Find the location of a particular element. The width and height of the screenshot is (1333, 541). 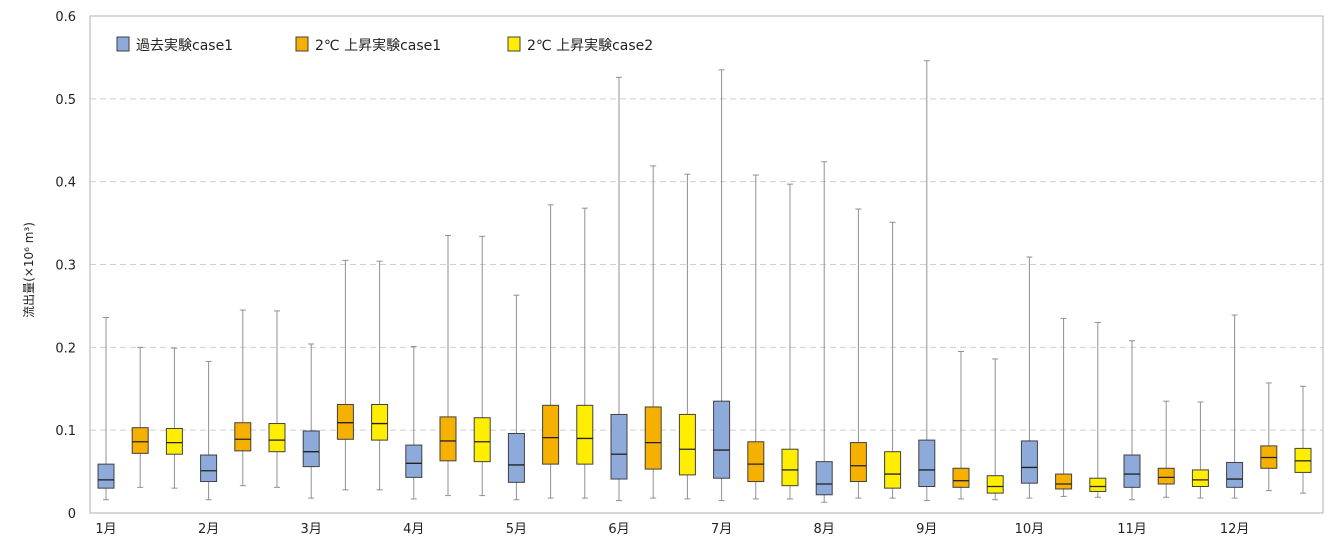

box-7月-2℃ 上昇実験case2 is located at coordinates (790, 341).